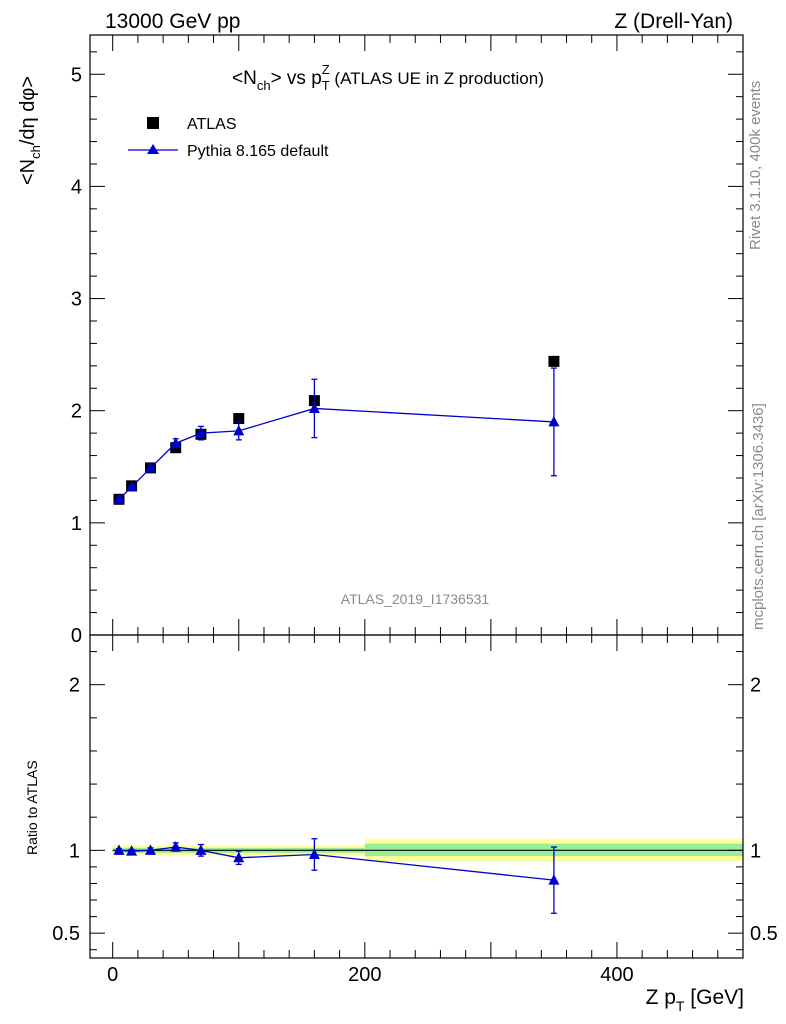  I want to click on rivet-label: Rivet 3.1.10, 400k events, so click(755, 165).